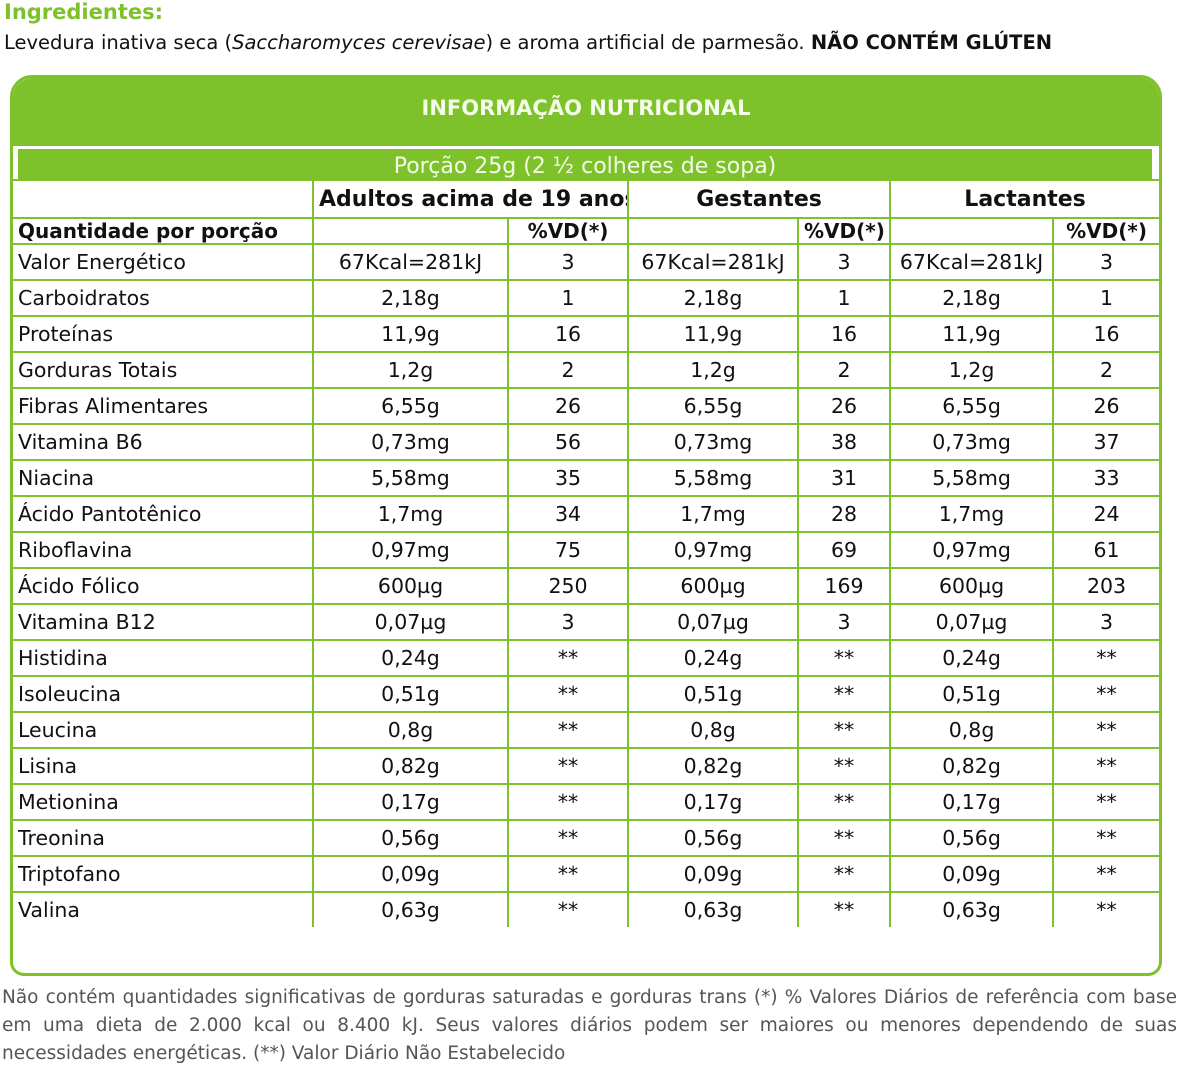  Describe the element at coordinates (163, 514) in the screenshot. I see `nutrient-name: Ácido Pantotênico` at that location.